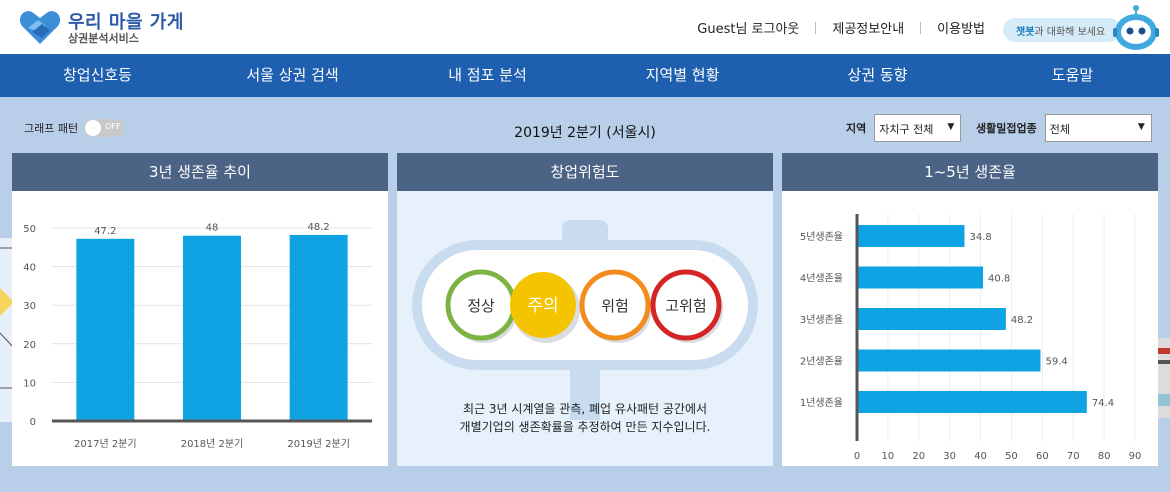 Image resolution: width=1170 pixels, height=492 pixels. What do you see at coordinates (585, 427) in the screenshot?
I see `risk-description-line2: 개별기업의 생존확률을 추정하여 만든 지수입니다.` at bounding box center [585, 427].